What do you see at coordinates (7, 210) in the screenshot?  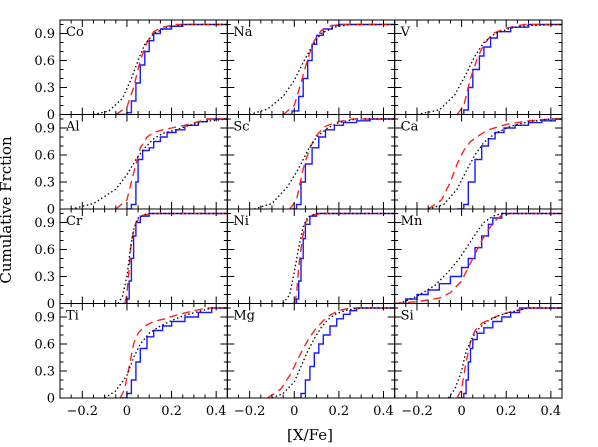 I see `y-axis-title: Cumulative Frction` at bounding box center [7, 210].